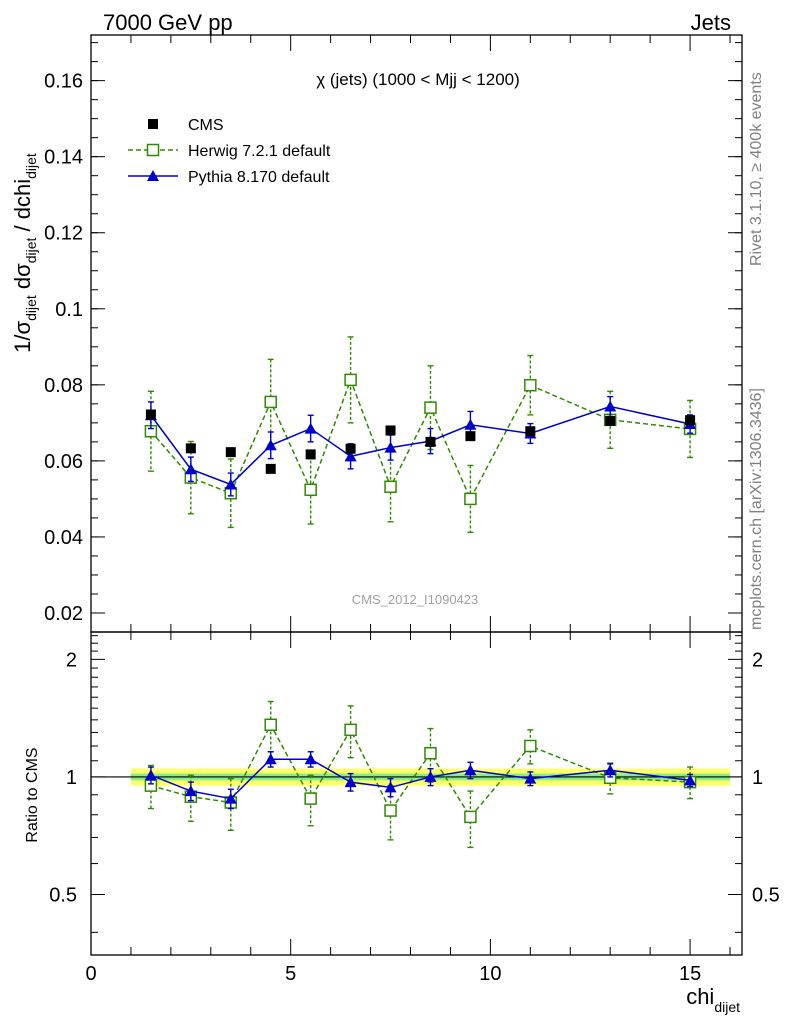 The width and height of the screenshot is (786, 1024). What do you see at coordinates (711, 22) in the screenshot?
I see `header-right: Jets` at bounding box center [711, 22].